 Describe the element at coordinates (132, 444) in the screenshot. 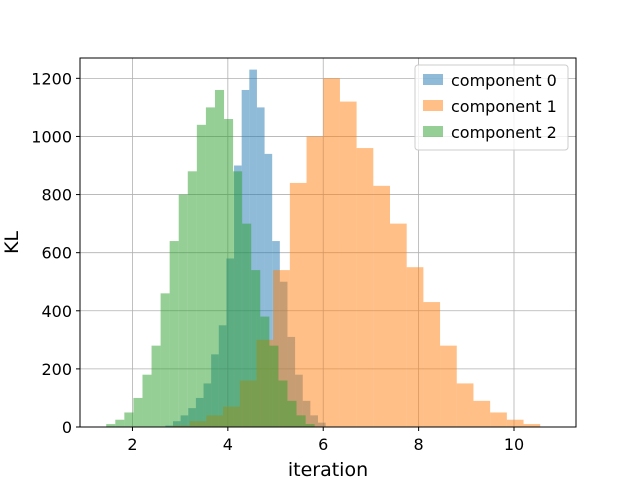

I see `x-tick-label: 2` at that location.